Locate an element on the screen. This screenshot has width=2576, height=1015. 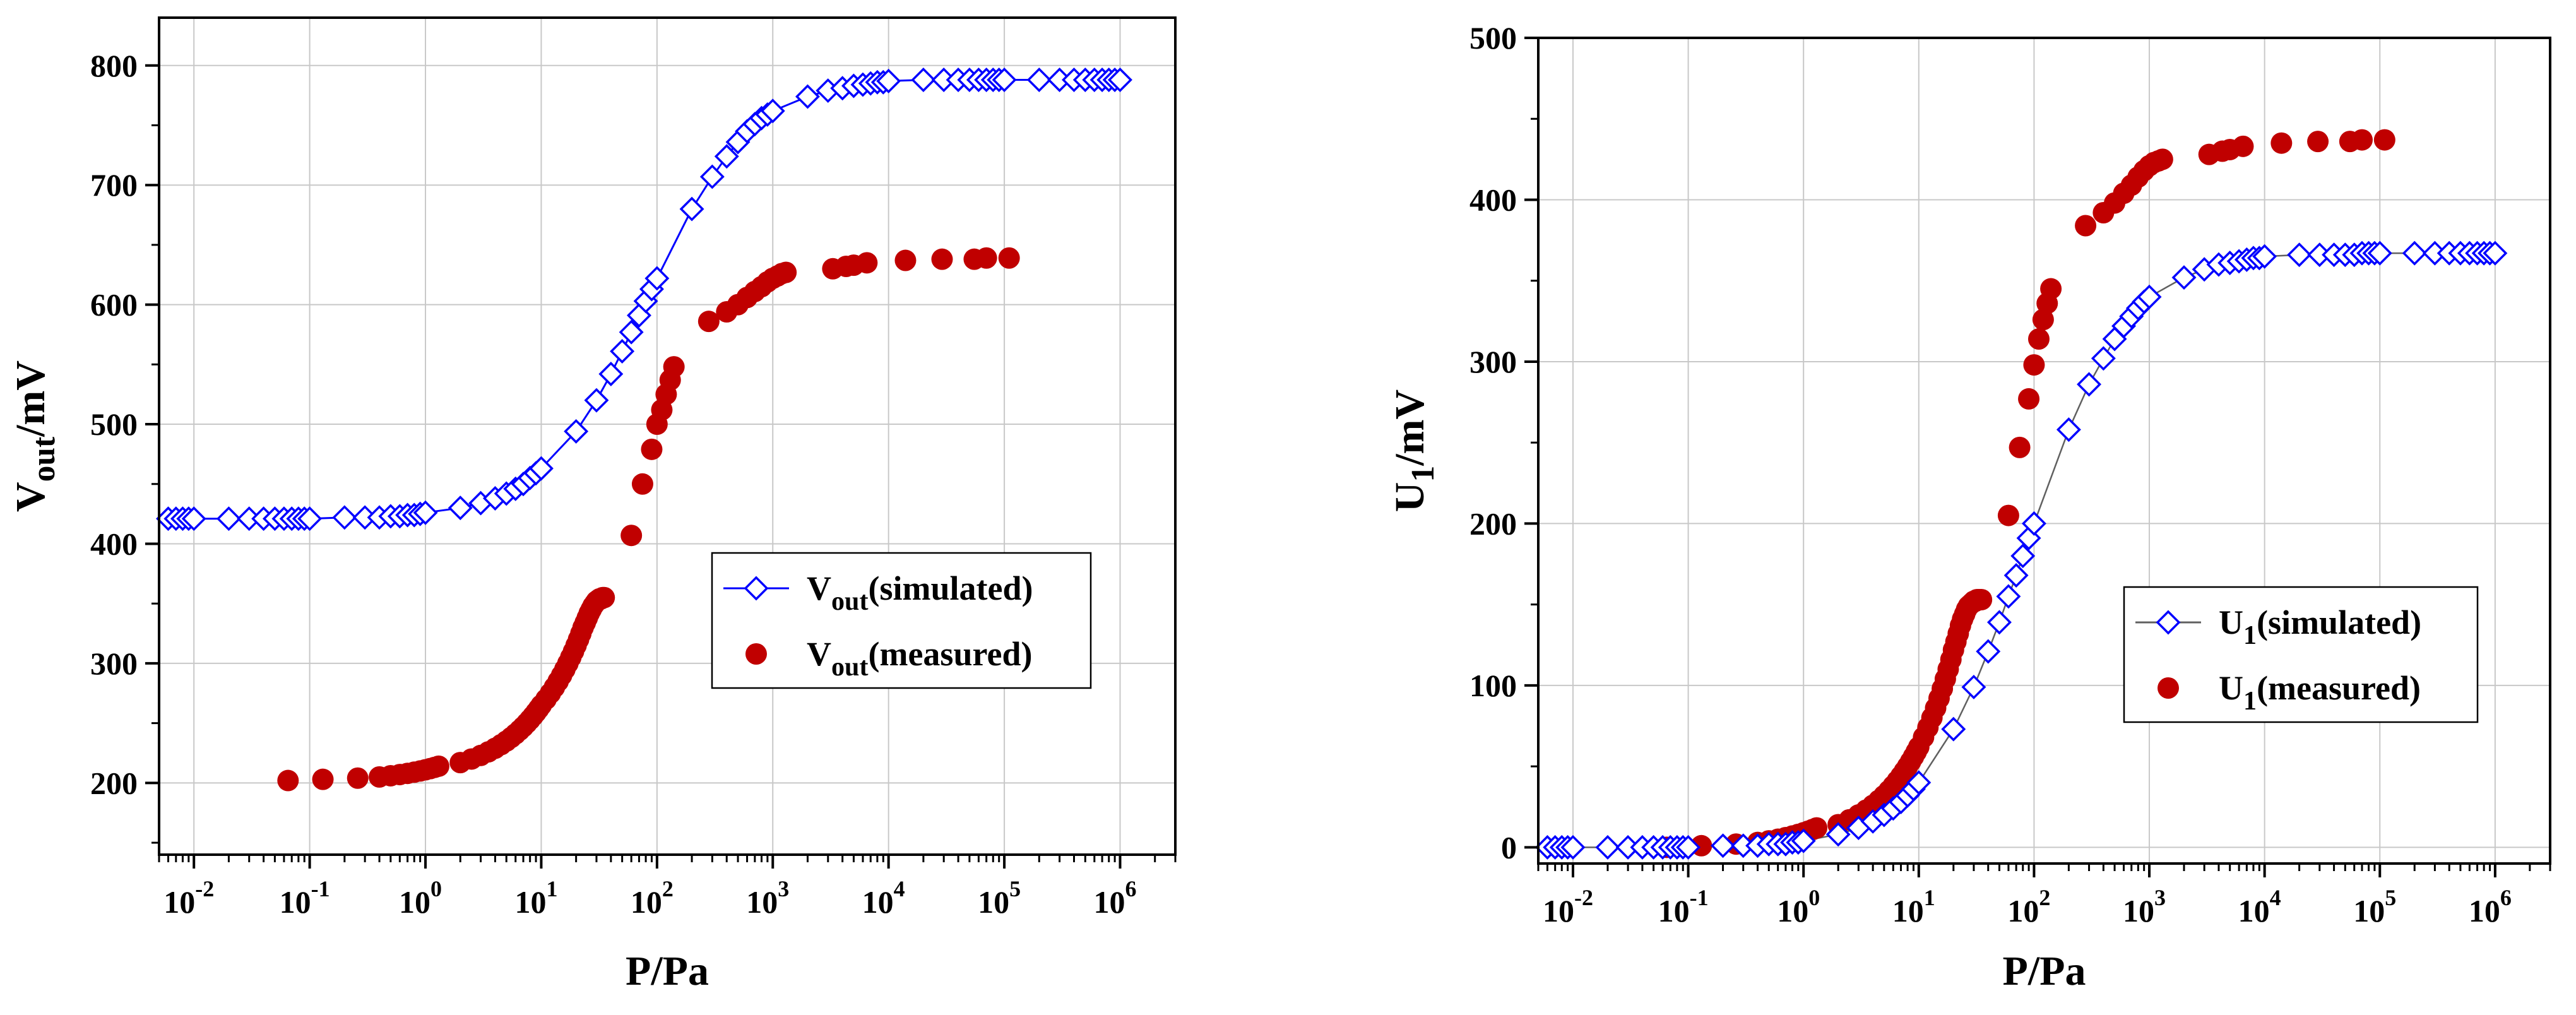
x-tick-label: 10⁻¹ is located at coordinates (305, 898).